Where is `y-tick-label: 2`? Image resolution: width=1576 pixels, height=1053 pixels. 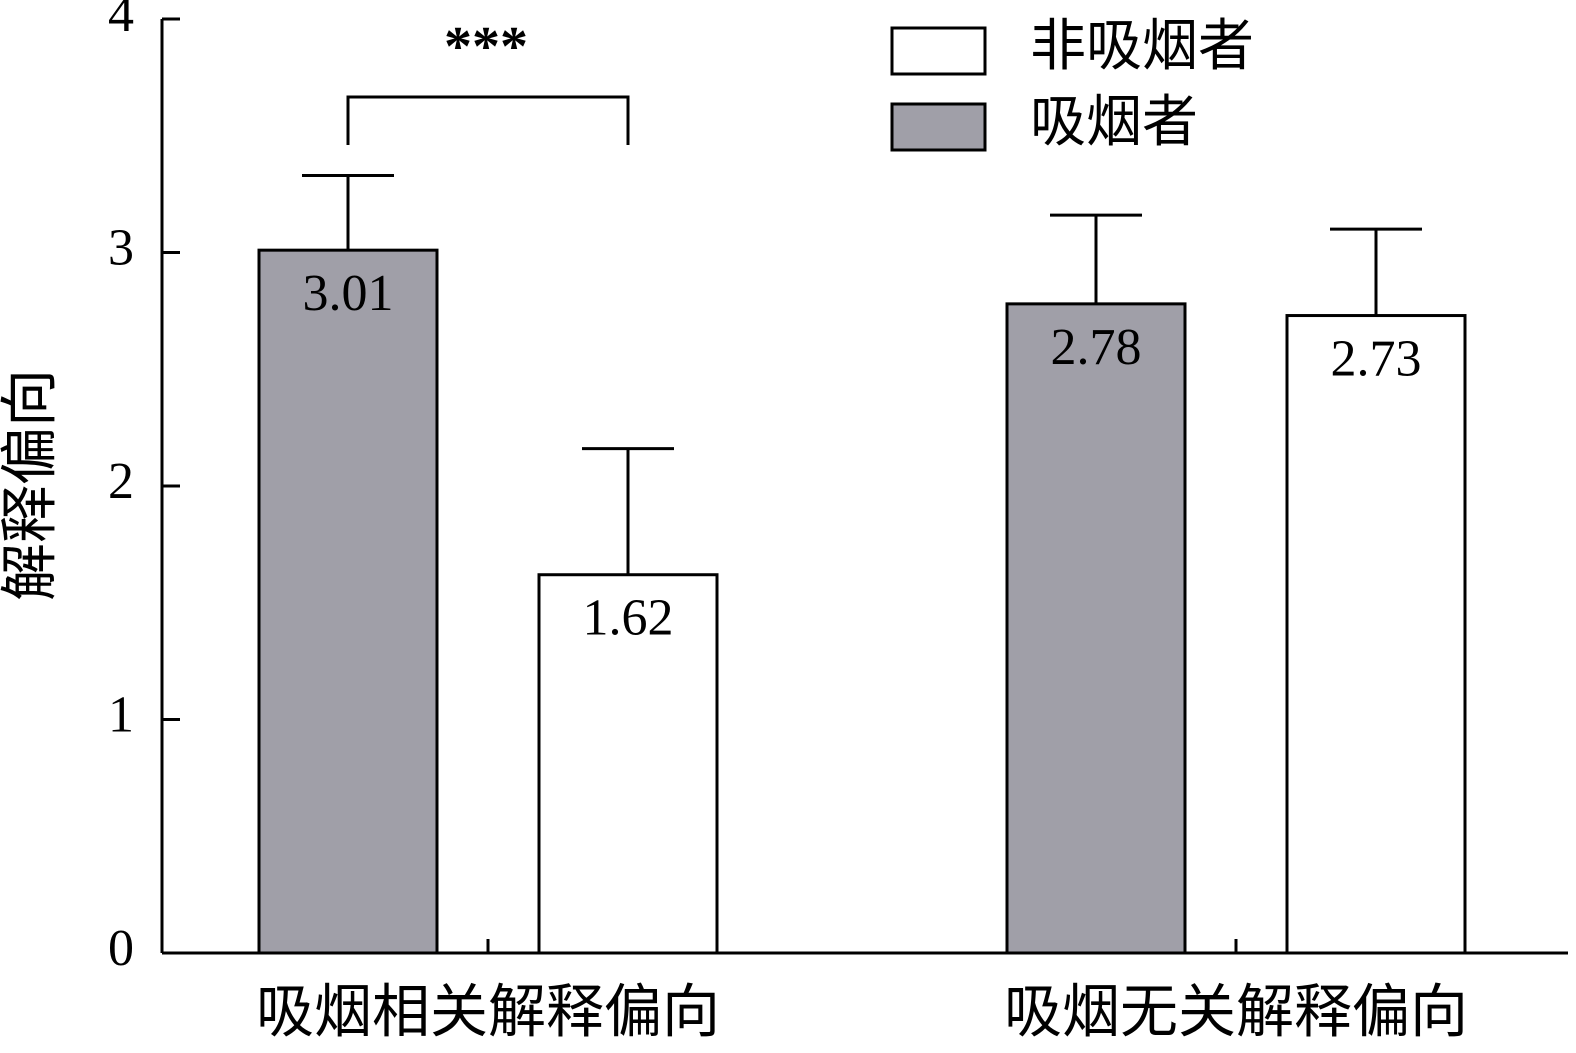 y-tick-label: 2 is located at coordinates (121, 481).